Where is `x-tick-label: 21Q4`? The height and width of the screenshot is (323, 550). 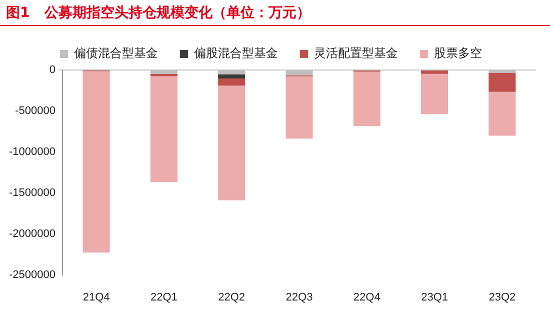
x-tick-label: 21Q4 is located at coordinates (96, 297).